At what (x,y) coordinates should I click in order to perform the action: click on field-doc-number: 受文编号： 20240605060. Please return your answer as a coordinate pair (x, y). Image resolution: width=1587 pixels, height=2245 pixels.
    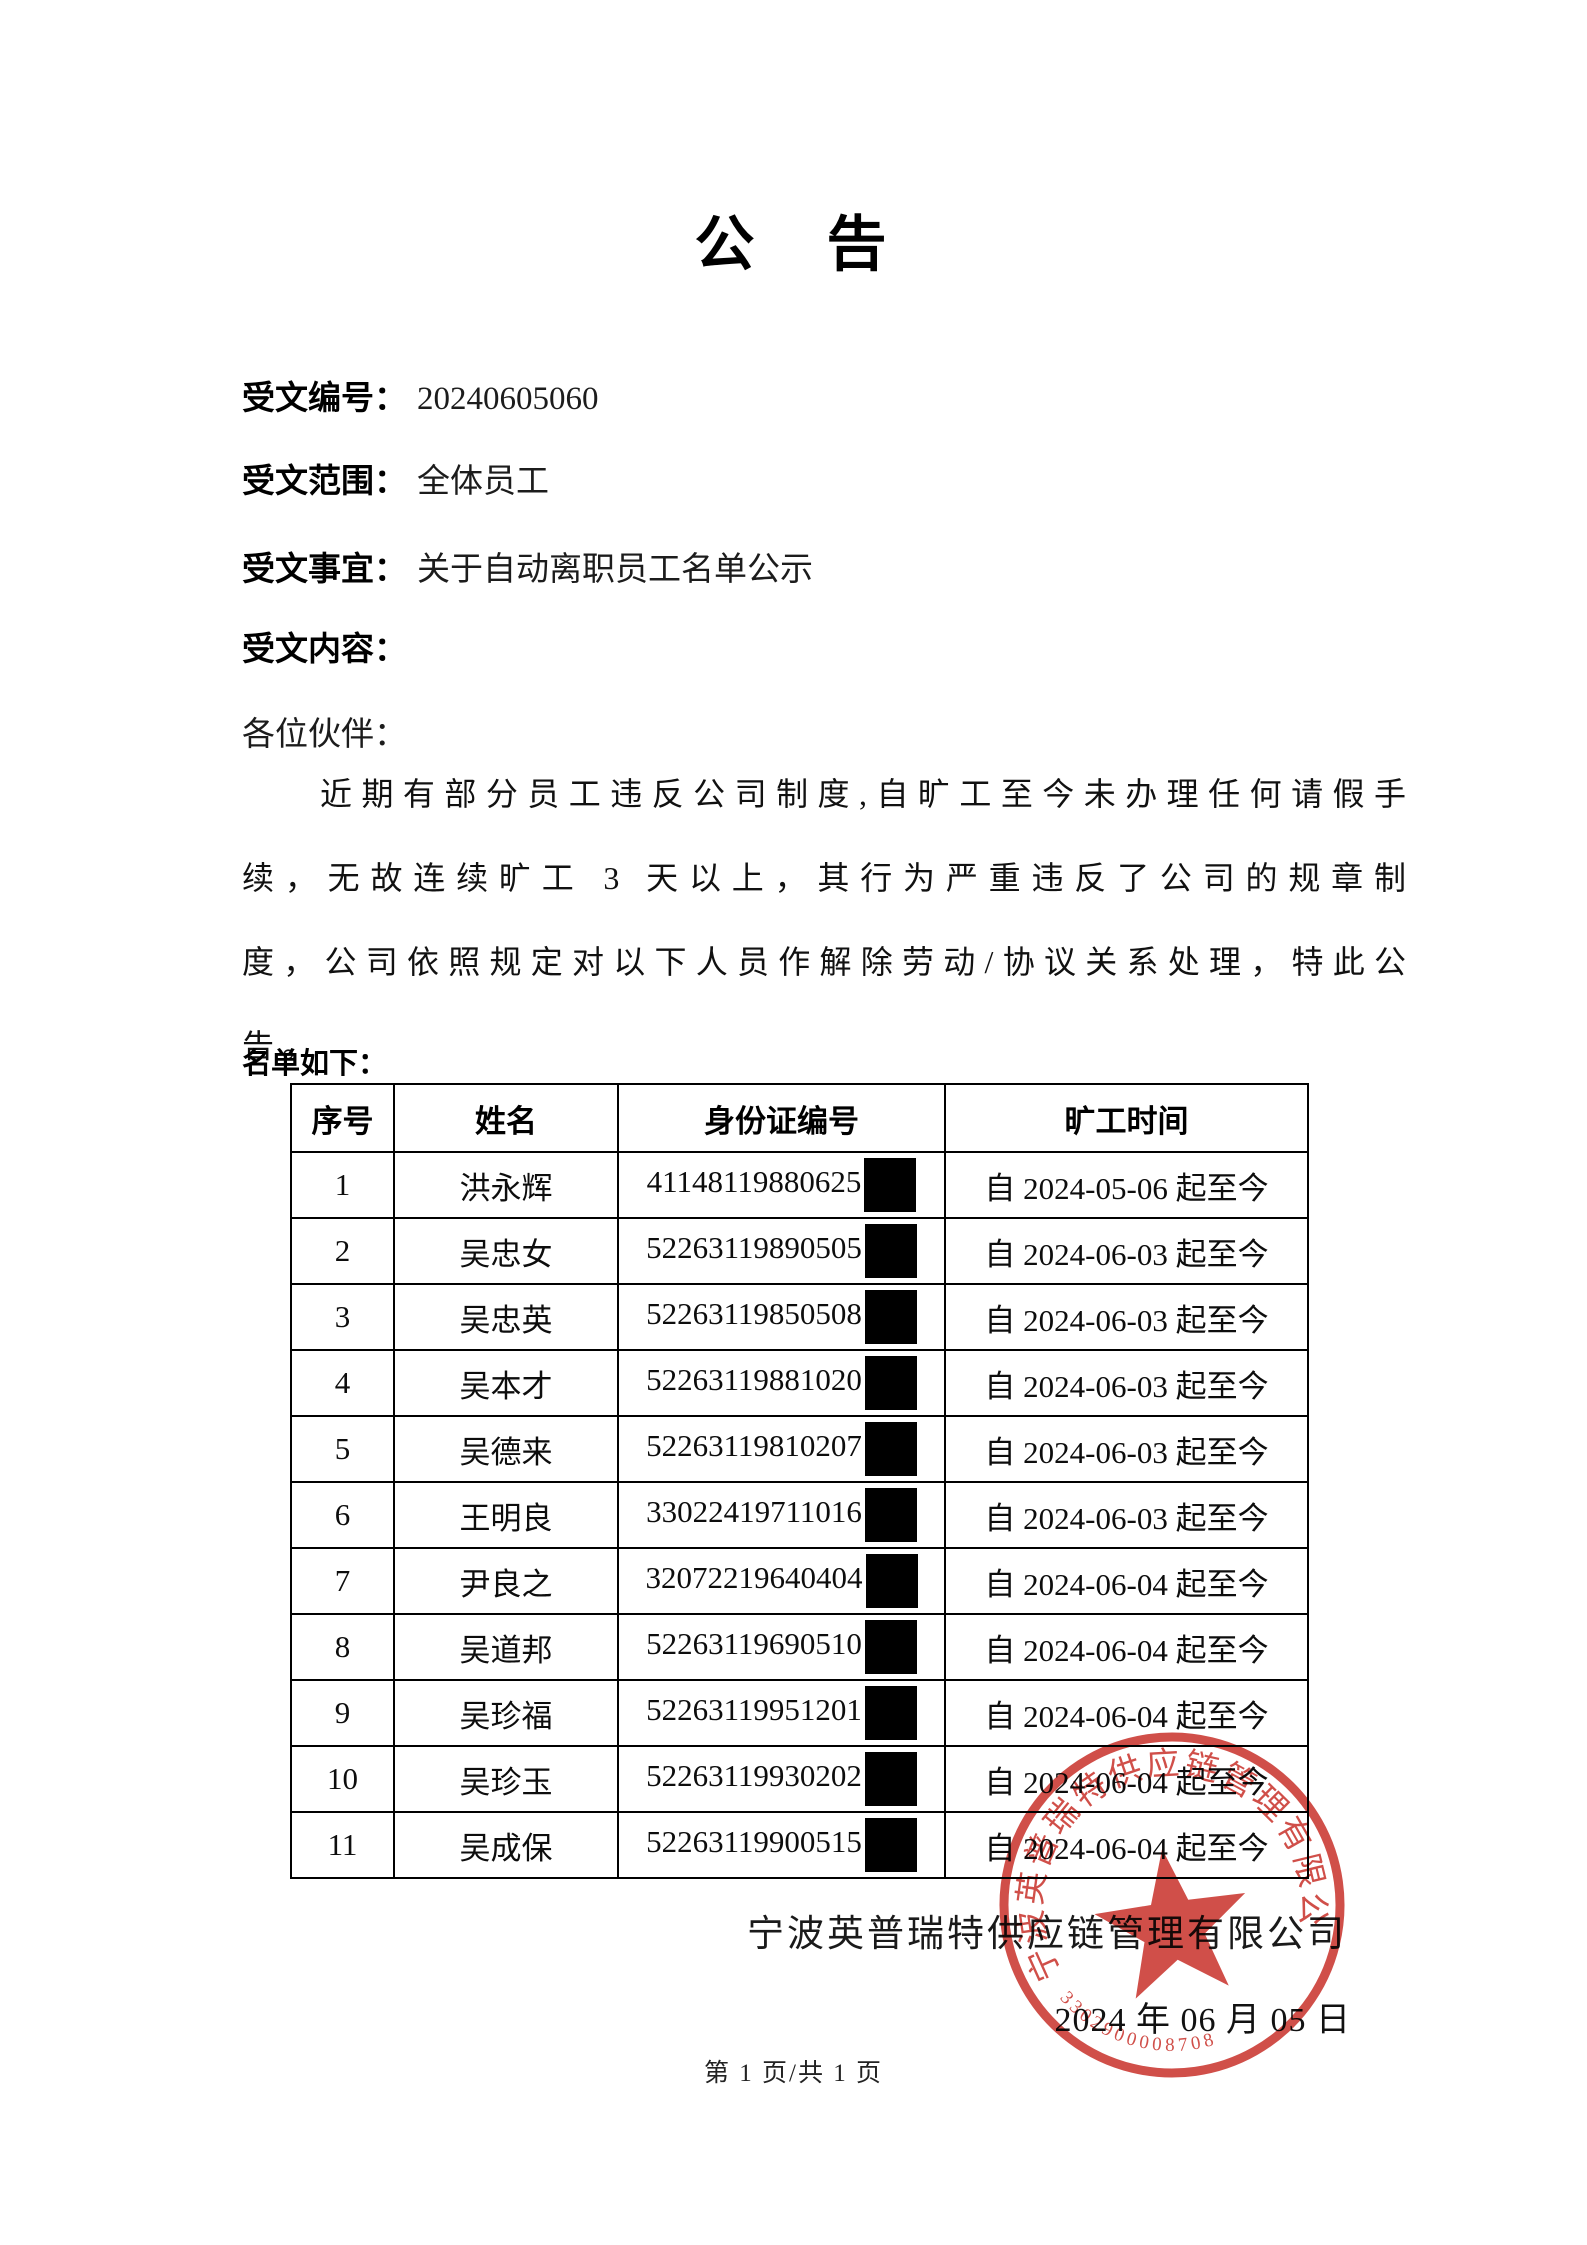
    Looking at the image, I should click on (420, 399).